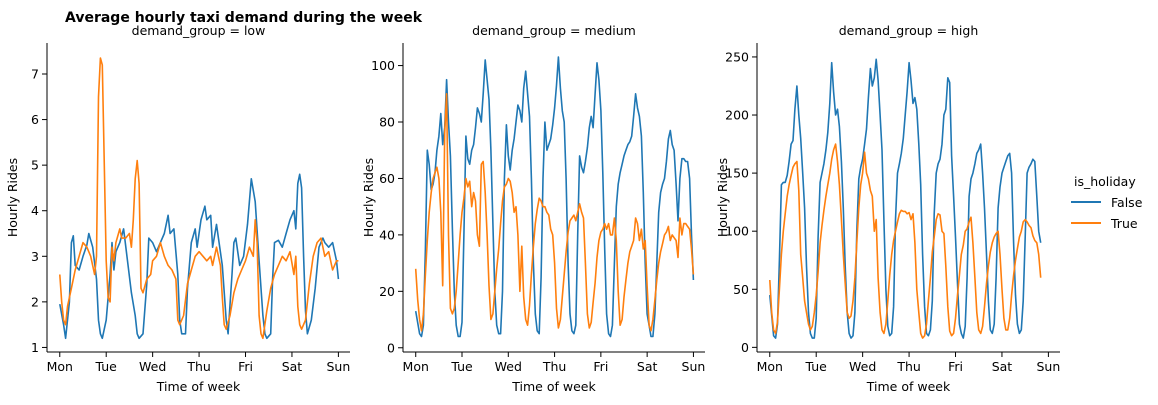  I want to click on legend: is_holiday False True, so click(1107, 202).